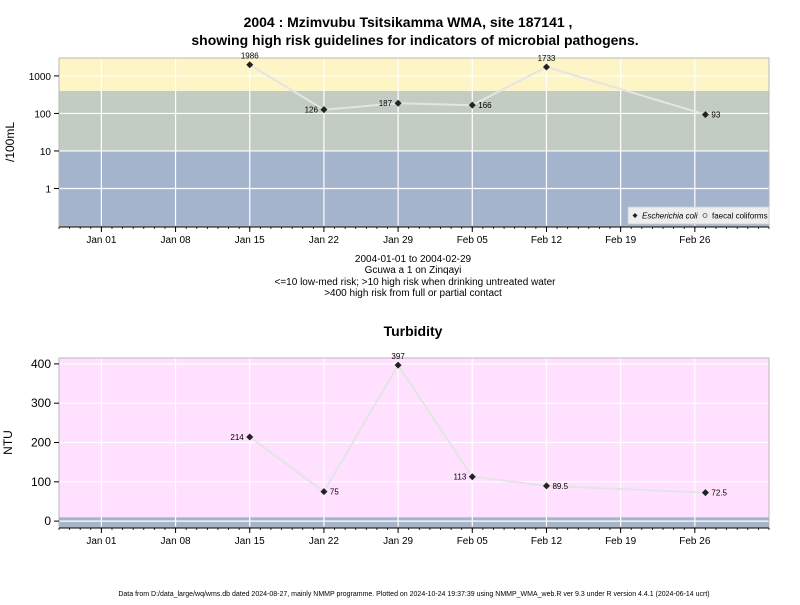  I want to click on legend-marker-diamond, so click(635, 215).